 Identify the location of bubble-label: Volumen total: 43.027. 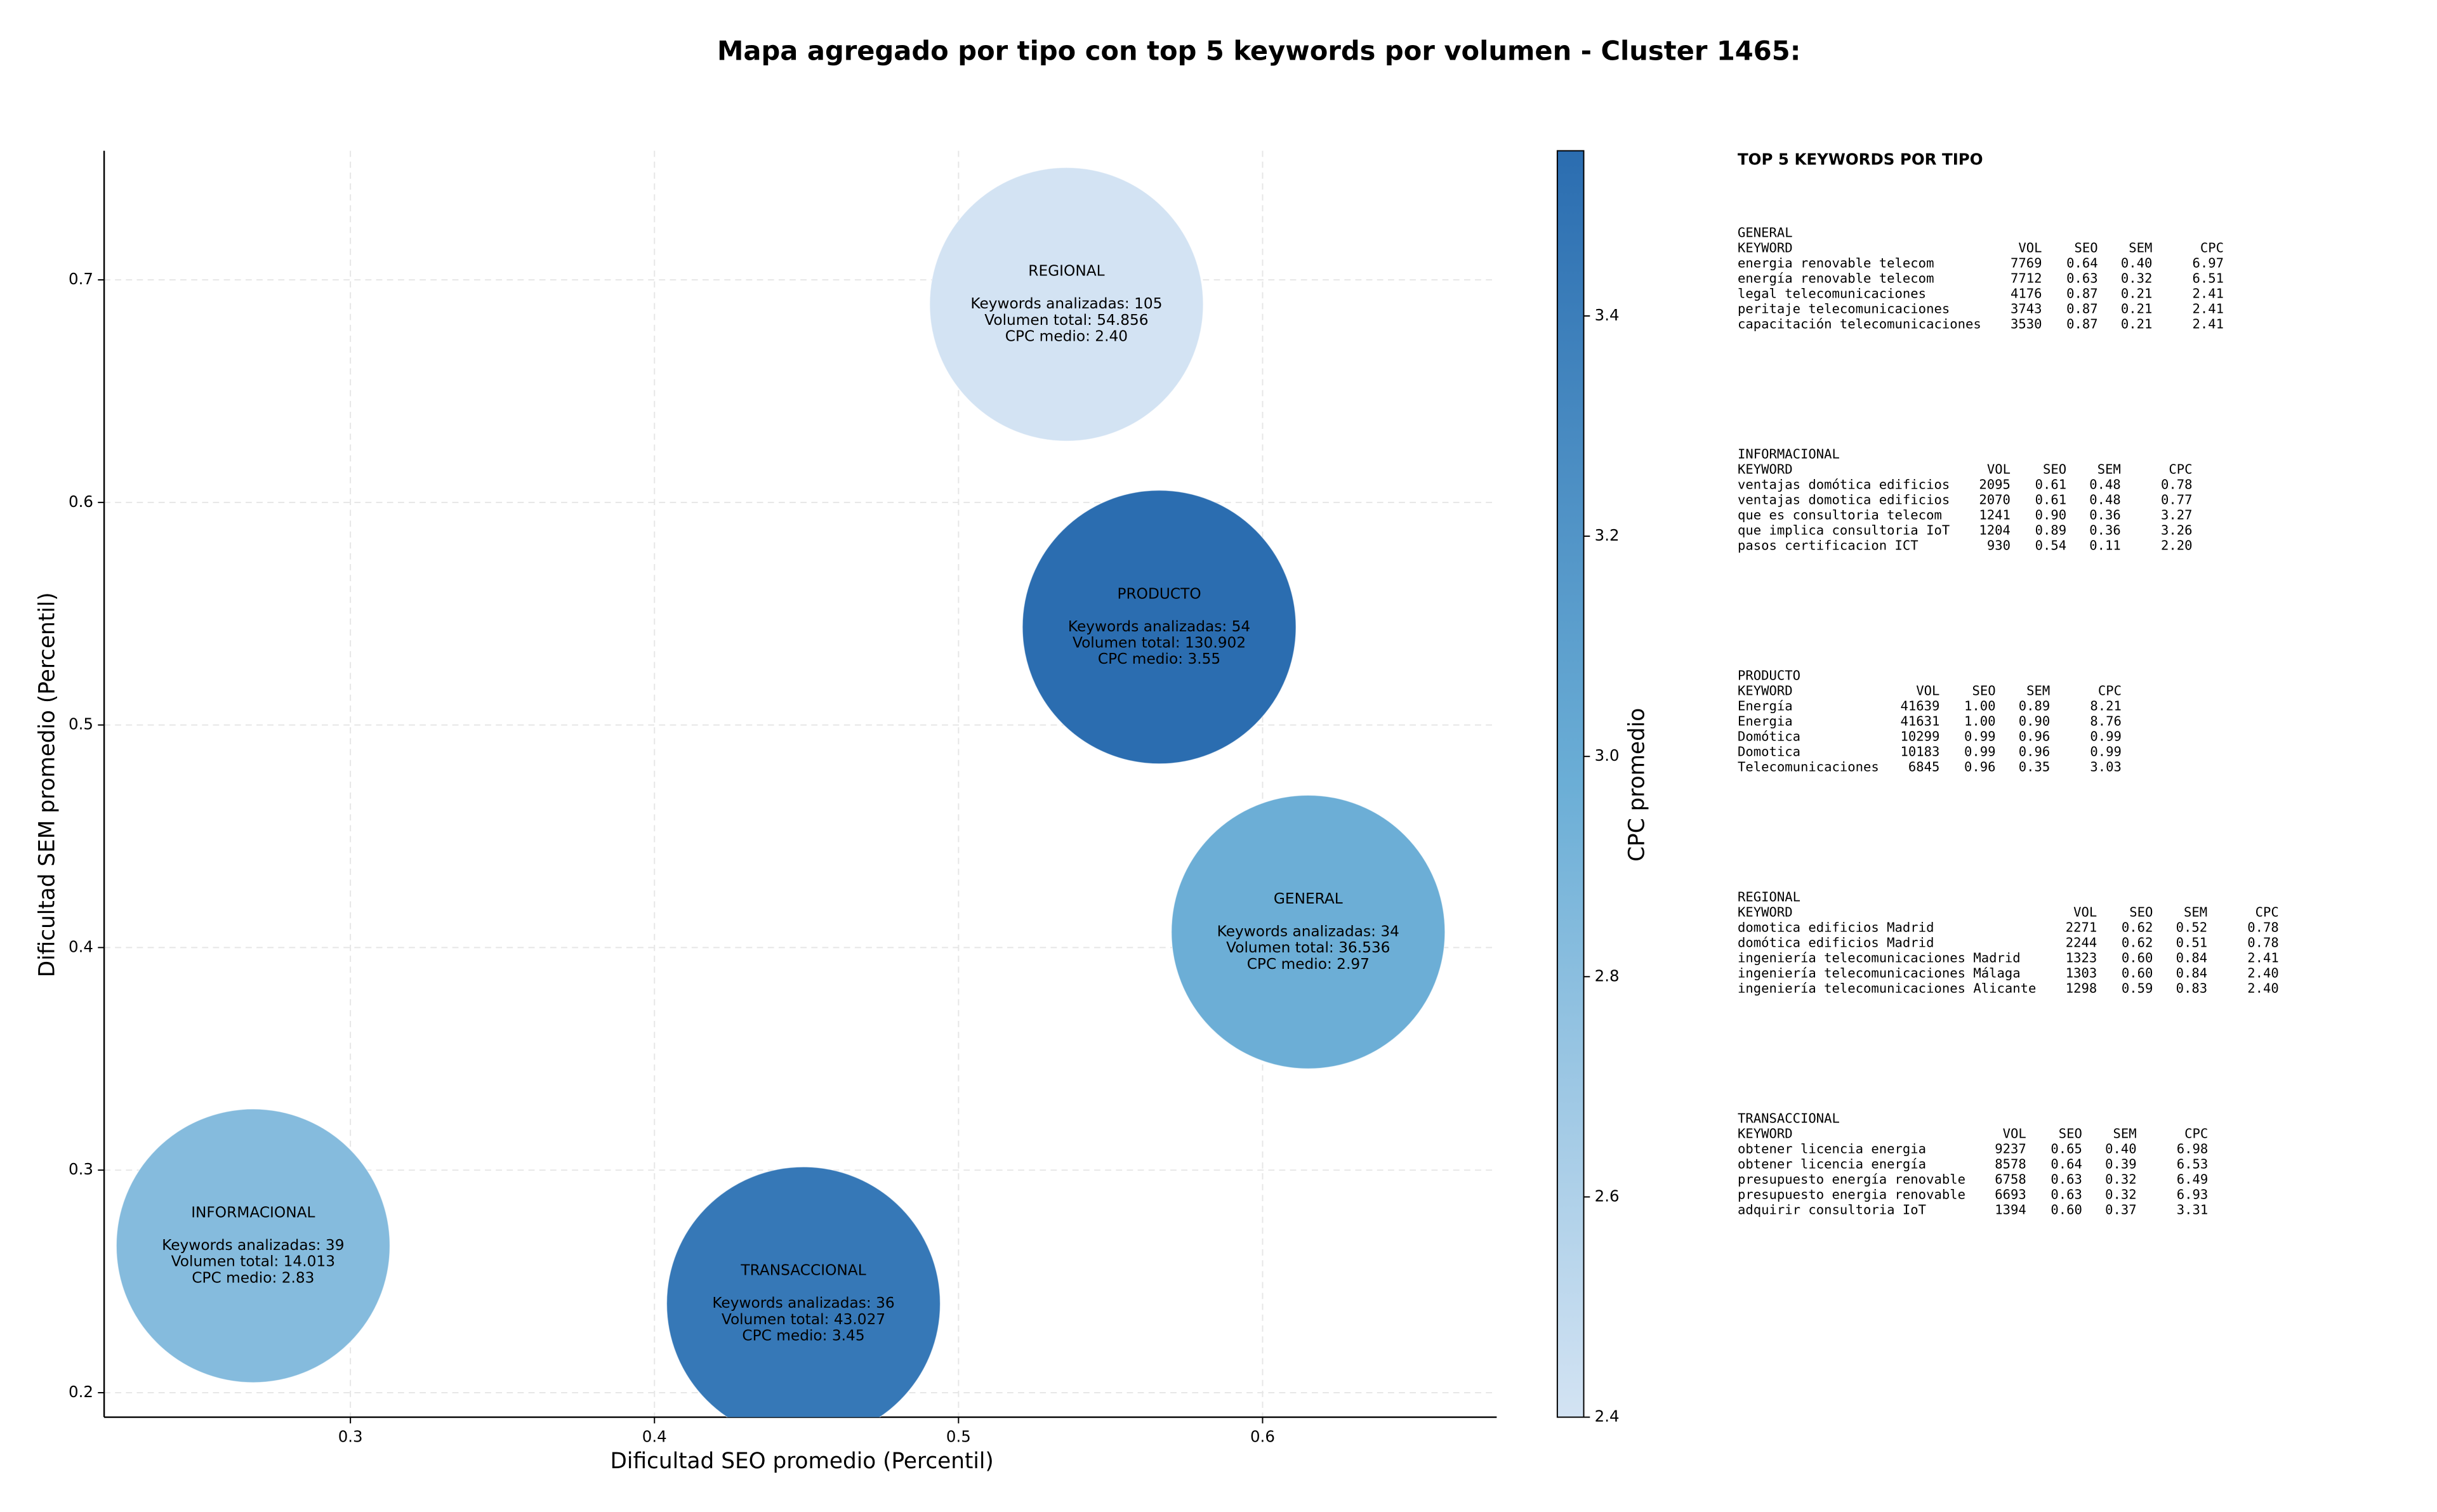
(803, 1320).